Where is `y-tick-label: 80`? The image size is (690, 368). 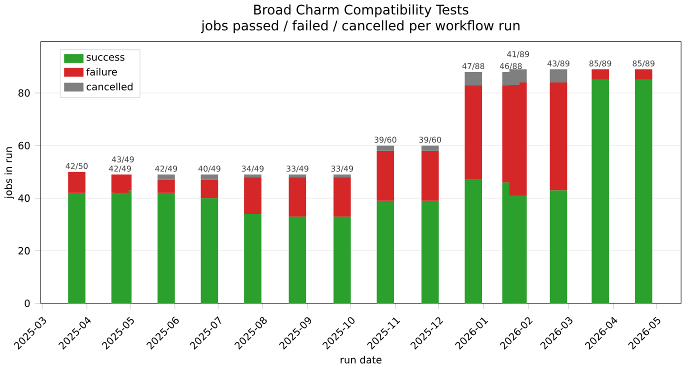 y-tick-label: 80 is located at coordinates (24, 93).